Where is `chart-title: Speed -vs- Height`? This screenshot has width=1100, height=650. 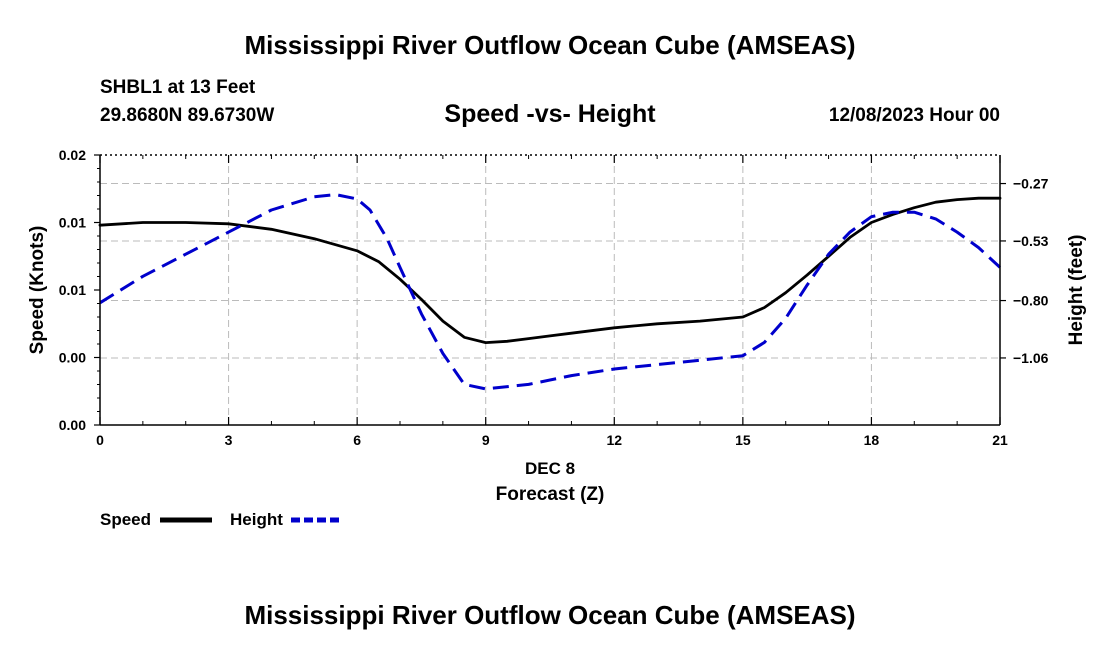 chart-title: Speed -vs- Height is located at coordinates (550, 114).